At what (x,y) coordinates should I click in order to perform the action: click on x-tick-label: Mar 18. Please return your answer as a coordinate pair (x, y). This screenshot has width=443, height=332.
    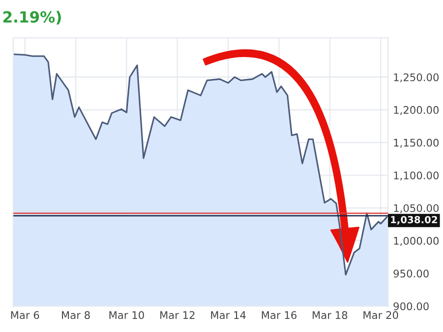
    Looking at the image, I should click on (330, 315).